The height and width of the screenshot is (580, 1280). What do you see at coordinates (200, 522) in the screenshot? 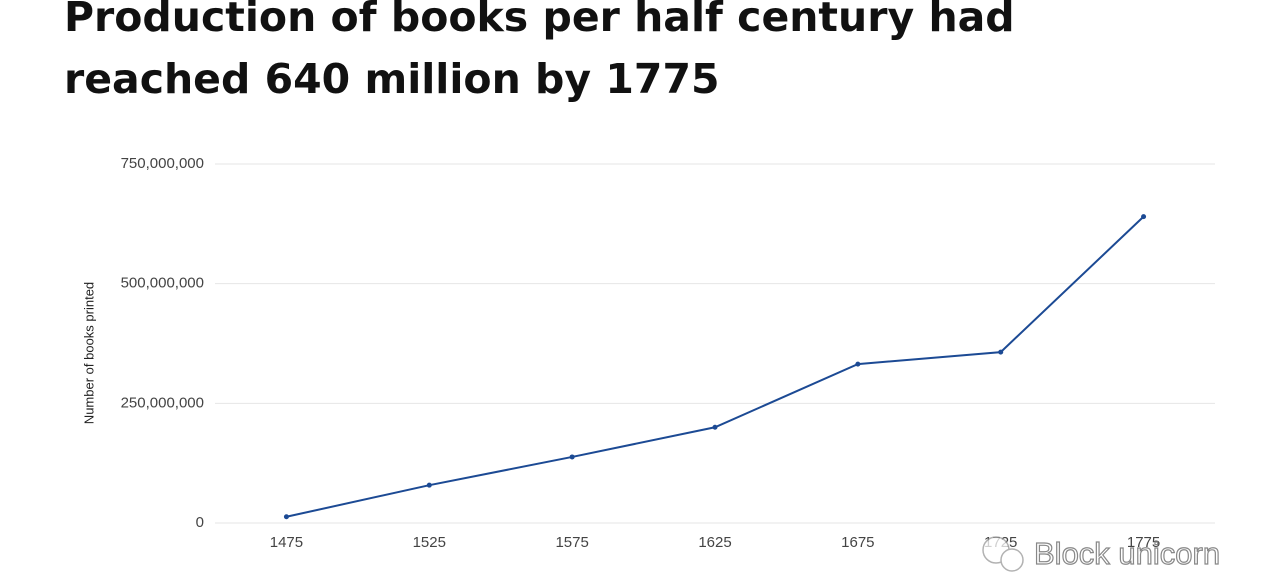
I see `y-tick-label: 0` at bounding box center [200, 522].